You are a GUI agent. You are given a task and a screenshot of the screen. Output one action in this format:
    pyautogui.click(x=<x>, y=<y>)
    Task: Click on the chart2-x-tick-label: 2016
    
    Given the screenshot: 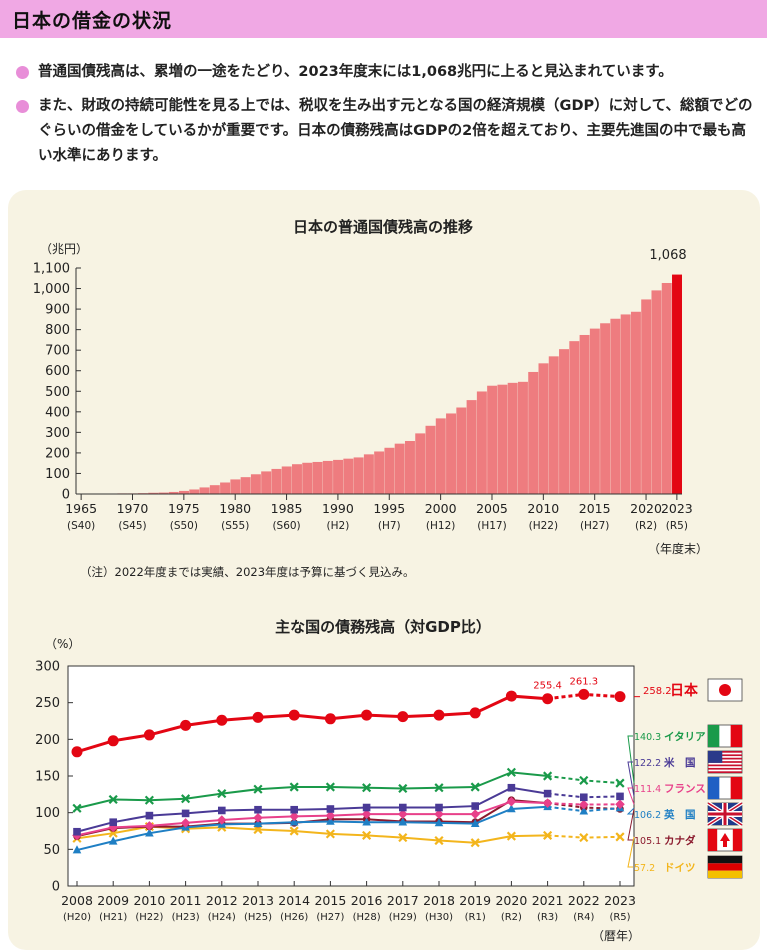 What is the action you would take?
    pyautogui.click(x=367, y=900)
    